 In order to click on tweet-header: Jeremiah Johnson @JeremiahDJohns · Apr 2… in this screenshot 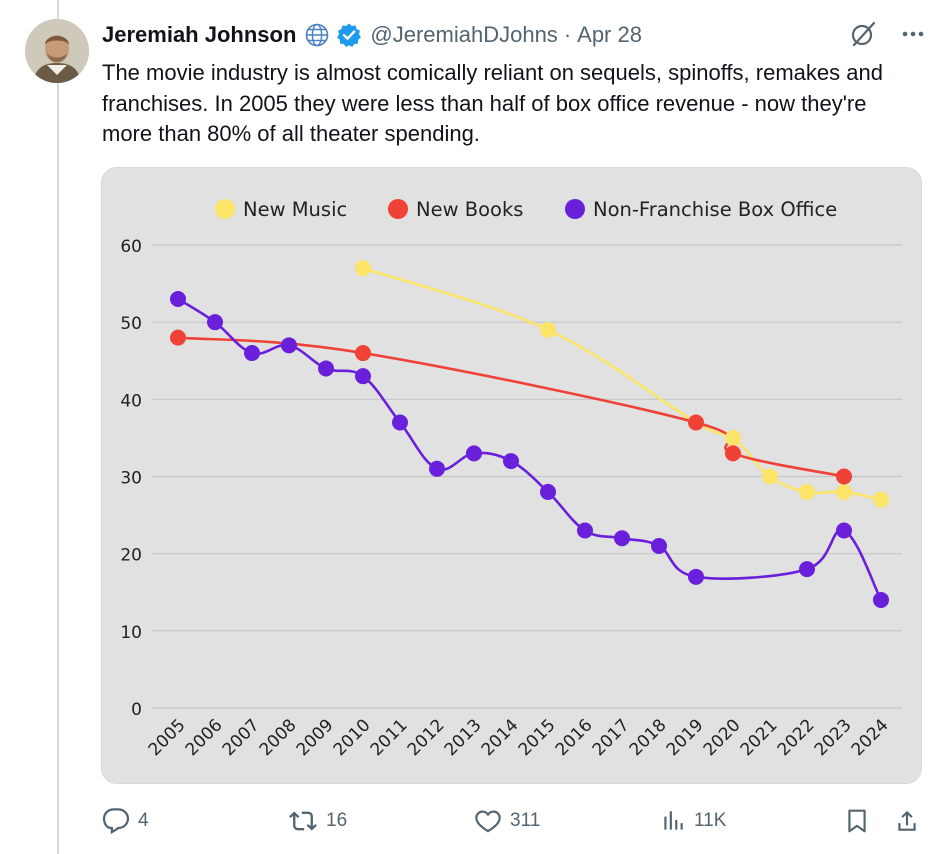, I will do `click(372, 35)`.